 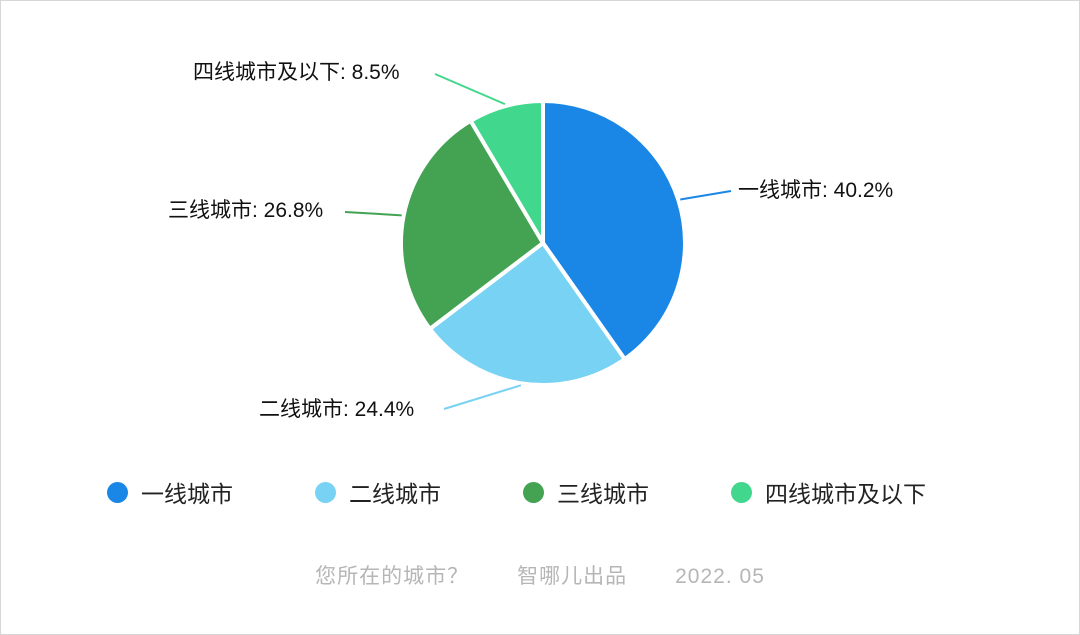 What do you see at coordinates (720, 576) in the screenshot?
I see `footer-date: 2022. 05` at bounding box center [720, 576].